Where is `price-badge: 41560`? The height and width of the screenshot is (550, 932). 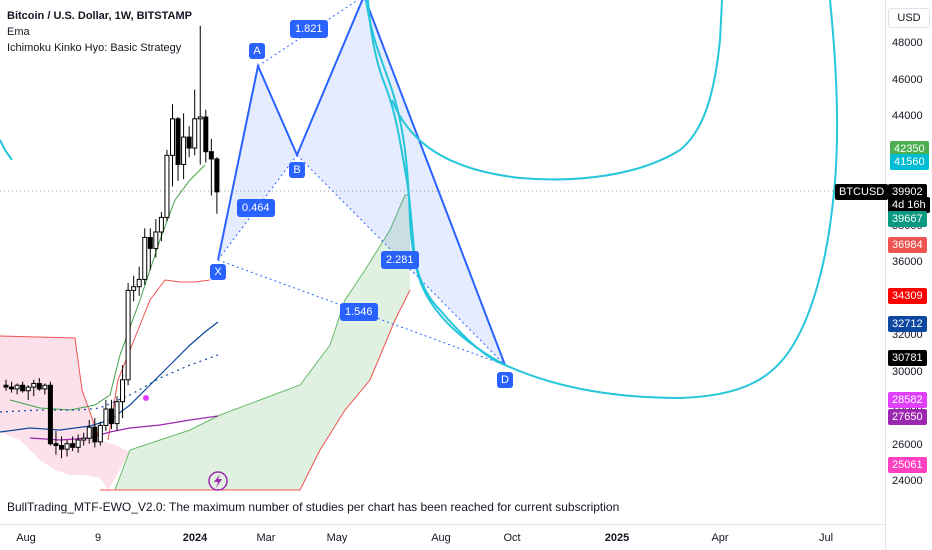
price-badge: 41560 is located at coordinates (909, 162).